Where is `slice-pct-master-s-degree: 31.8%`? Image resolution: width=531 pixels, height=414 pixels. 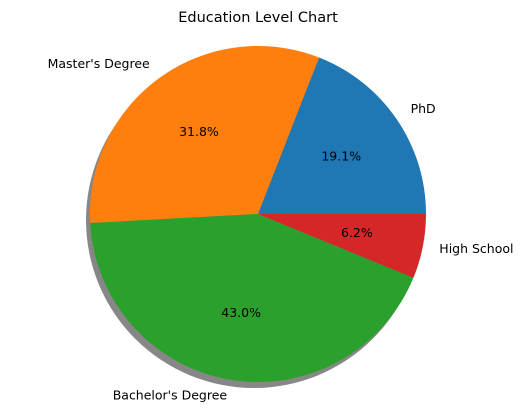
slice-pct-master-s-degree: 31.8% is located at coordinates (199, 131).